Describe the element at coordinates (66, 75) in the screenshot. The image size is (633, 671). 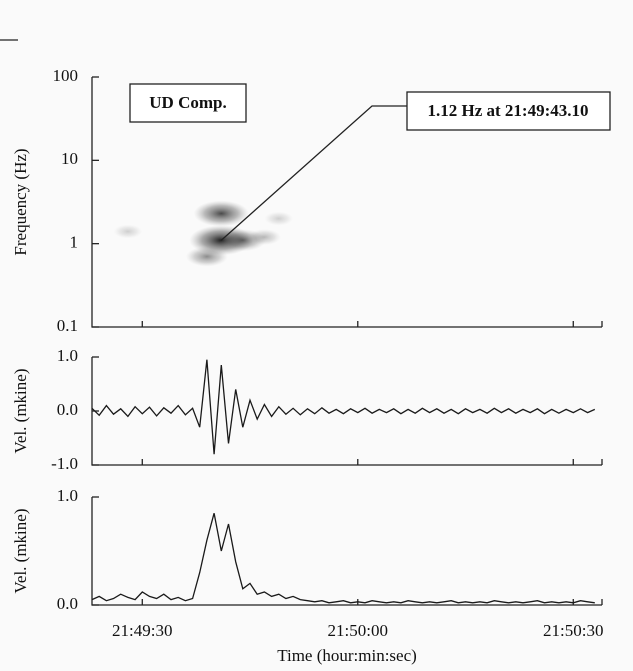
I see `y-tick-label: 100` at that location.